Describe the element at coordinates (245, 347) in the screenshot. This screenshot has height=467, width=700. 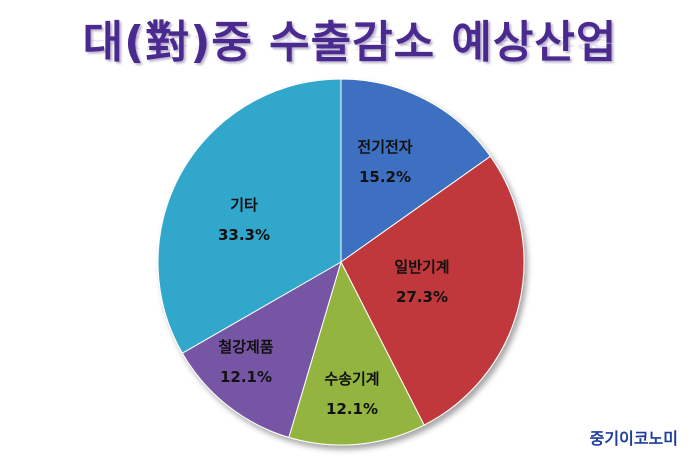
I see `slice-category-label: 철강제품` at that location.